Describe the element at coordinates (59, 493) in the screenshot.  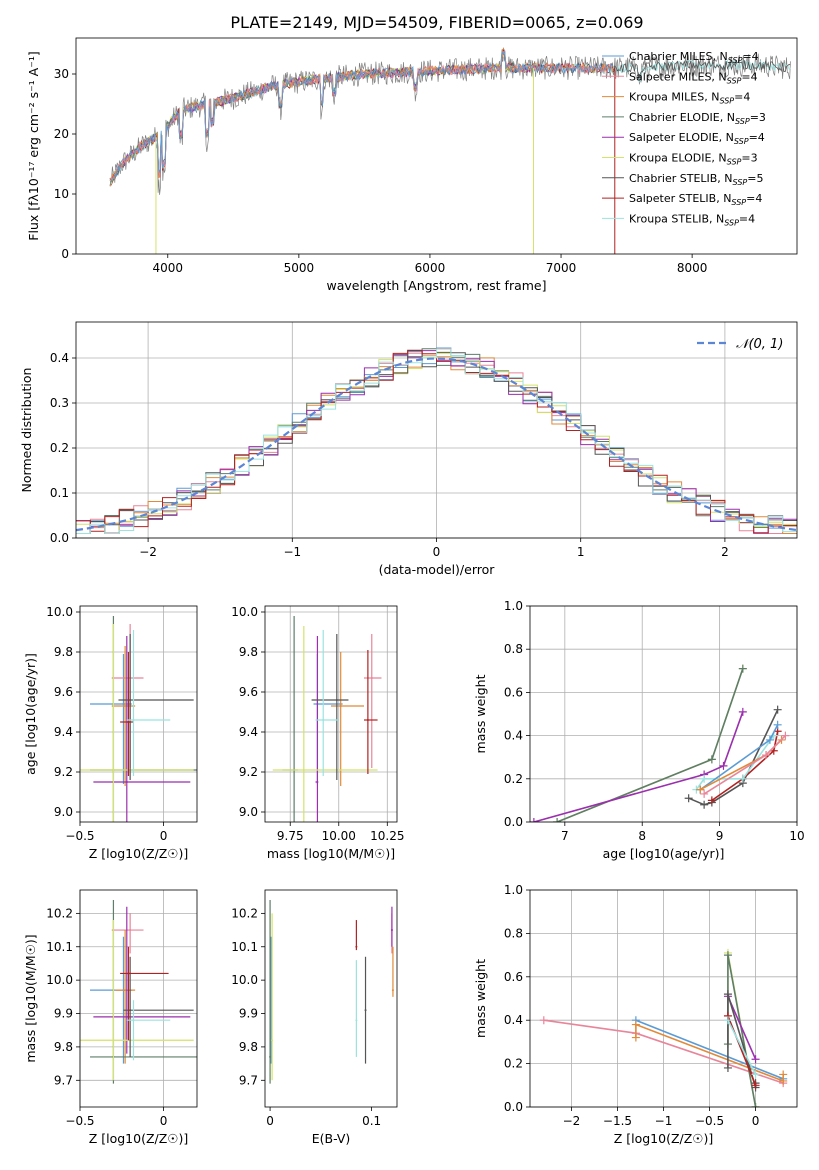
I see `y-tick-label: 0.1` at that location.